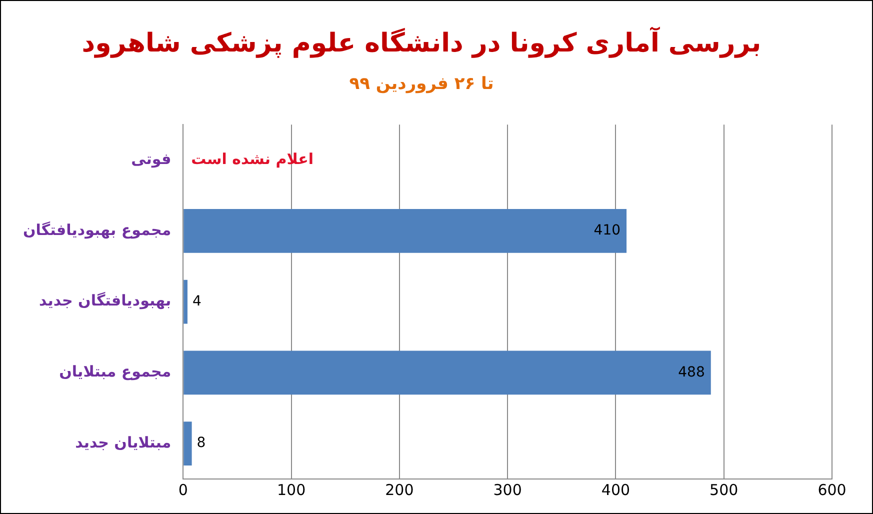 Image resolution: width=873 pixels, height=514 pixels. I want to click on x-tick-label: 300, so click(507, 489).